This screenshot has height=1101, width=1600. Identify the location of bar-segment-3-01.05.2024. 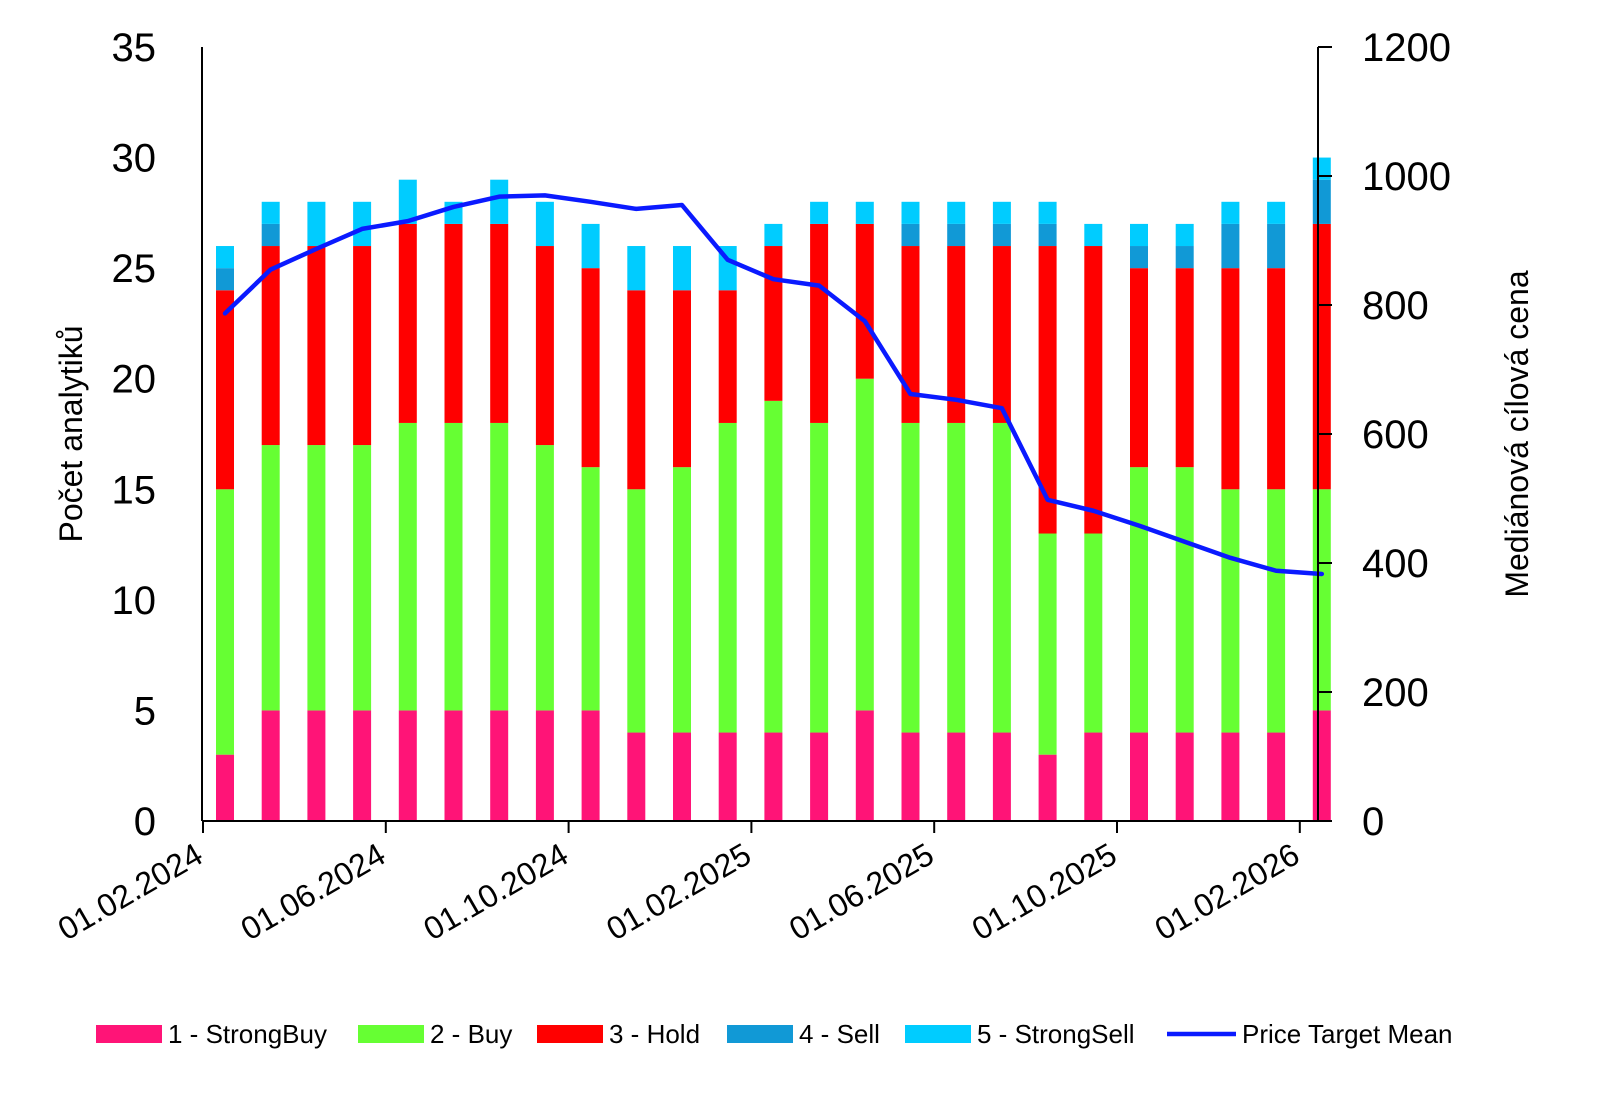
(362, 346).